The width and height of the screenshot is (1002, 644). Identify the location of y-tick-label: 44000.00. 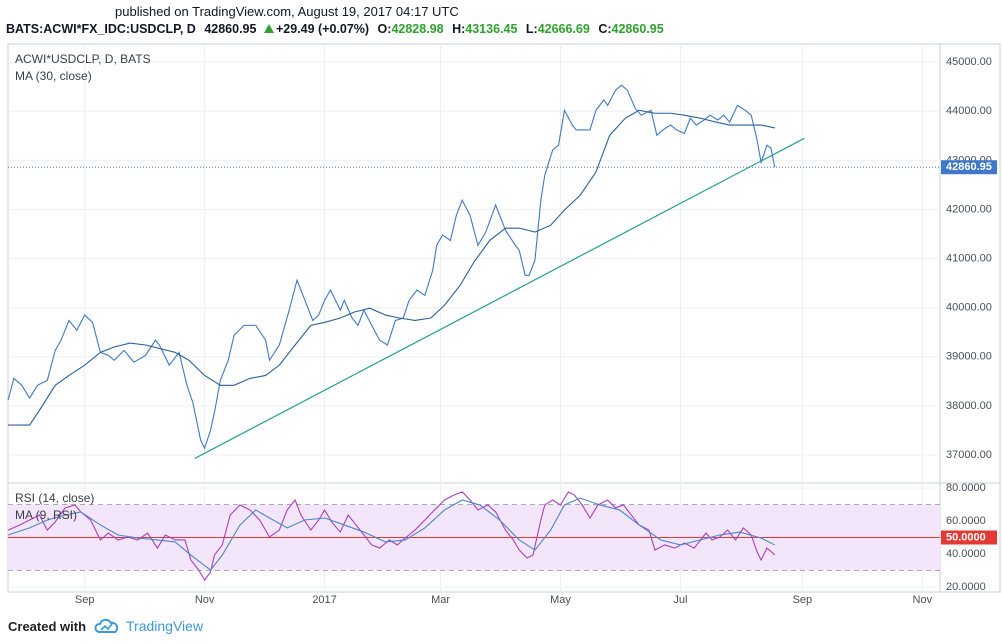
(969, 111).